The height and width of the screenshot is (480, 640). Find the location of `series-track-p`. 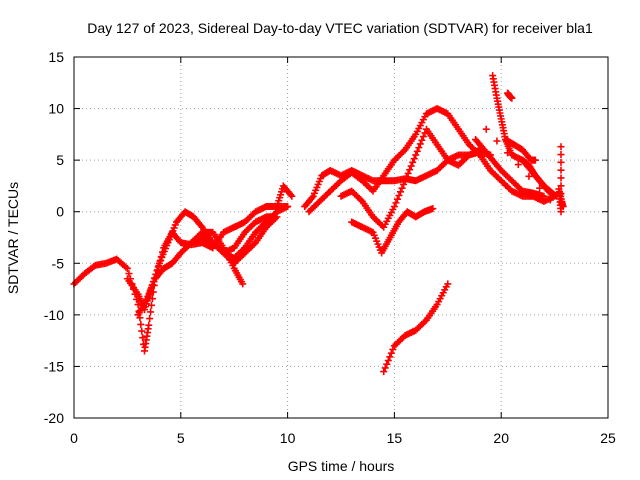

series-track-p is located at coordinates (524, 170).